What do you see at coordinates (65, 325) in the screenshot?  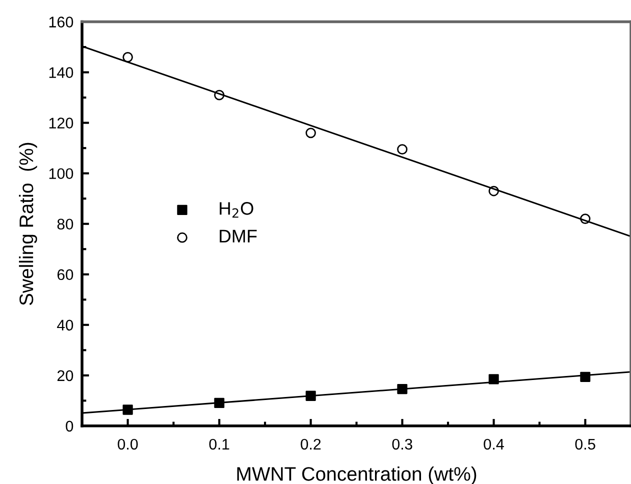 I see `y-tick-label: 40` at bounding box center [65, 325].